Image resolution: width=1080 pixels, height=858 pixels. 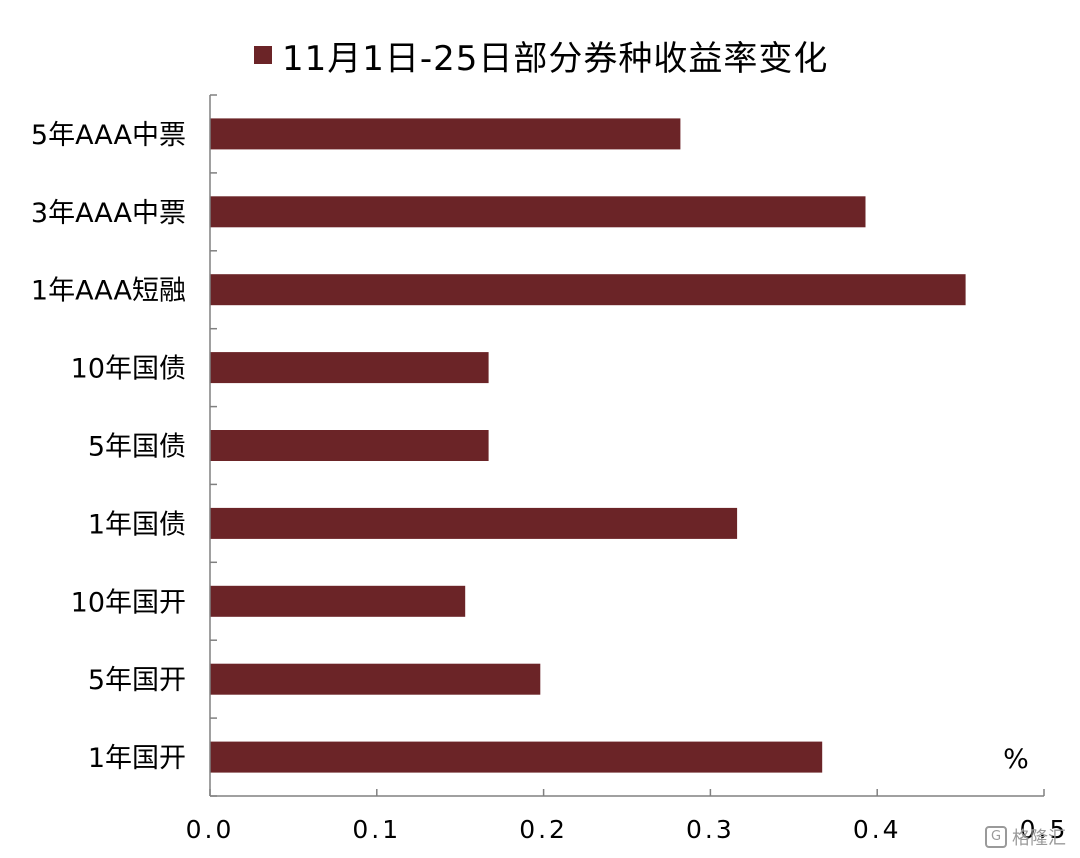 I want to click on legend-label: 11月1日-25日部分券种收益率变化, so click(x=555, y=58).